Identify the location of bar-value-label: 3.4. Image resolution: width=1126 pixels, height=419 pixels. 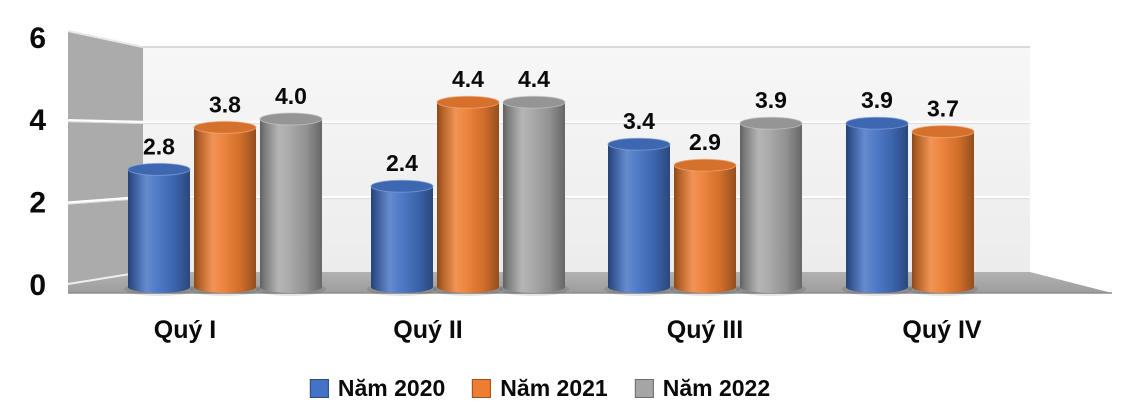
(639, 121).